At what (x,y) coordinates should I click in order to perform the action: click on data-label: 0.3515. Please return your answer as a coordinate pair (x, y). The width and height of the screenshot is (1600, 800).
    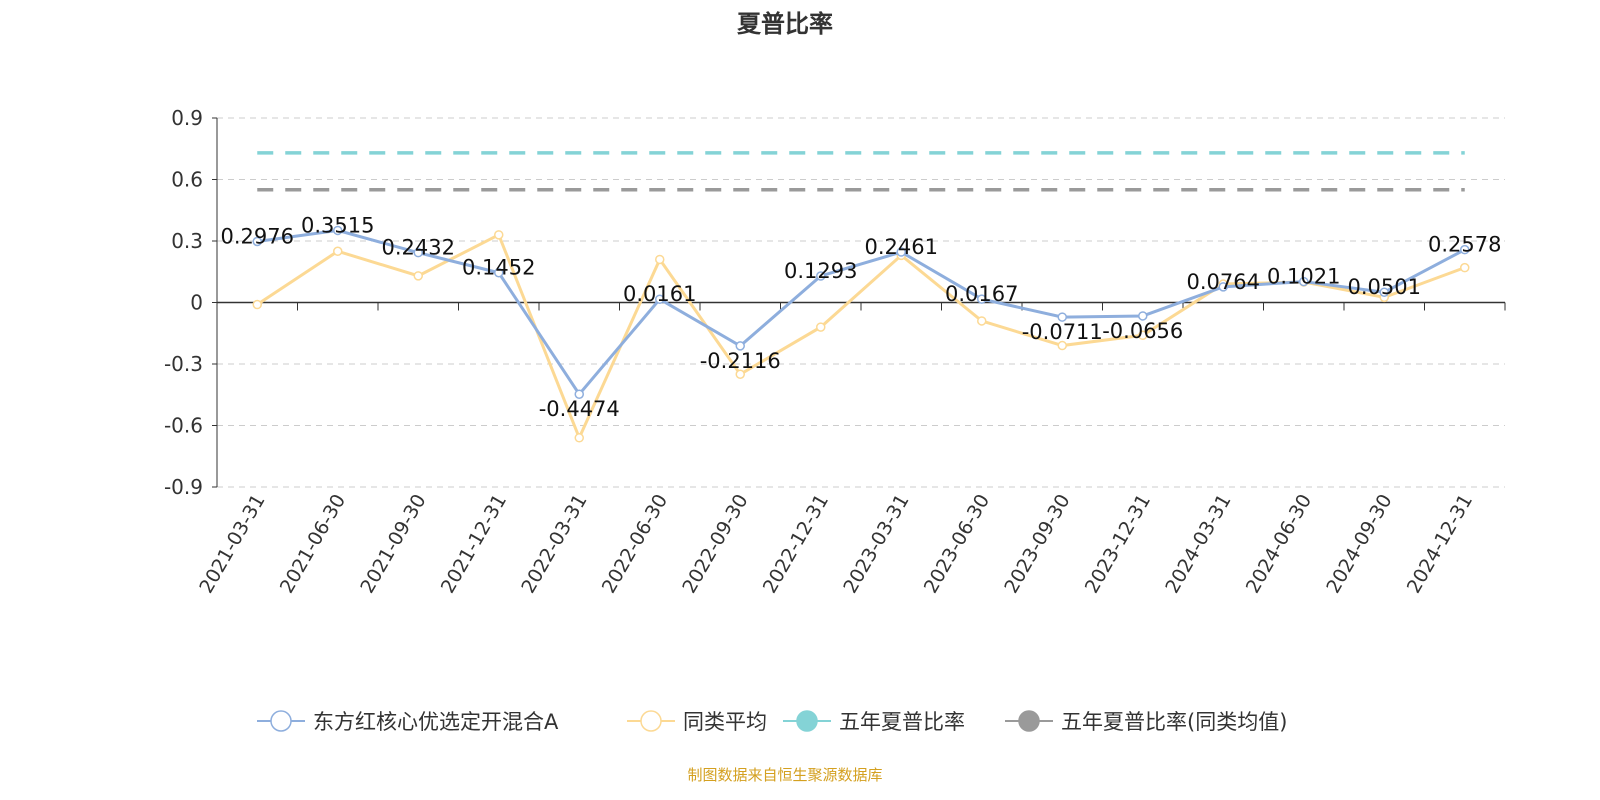
    Looking at the image, I should click on (337, 225).